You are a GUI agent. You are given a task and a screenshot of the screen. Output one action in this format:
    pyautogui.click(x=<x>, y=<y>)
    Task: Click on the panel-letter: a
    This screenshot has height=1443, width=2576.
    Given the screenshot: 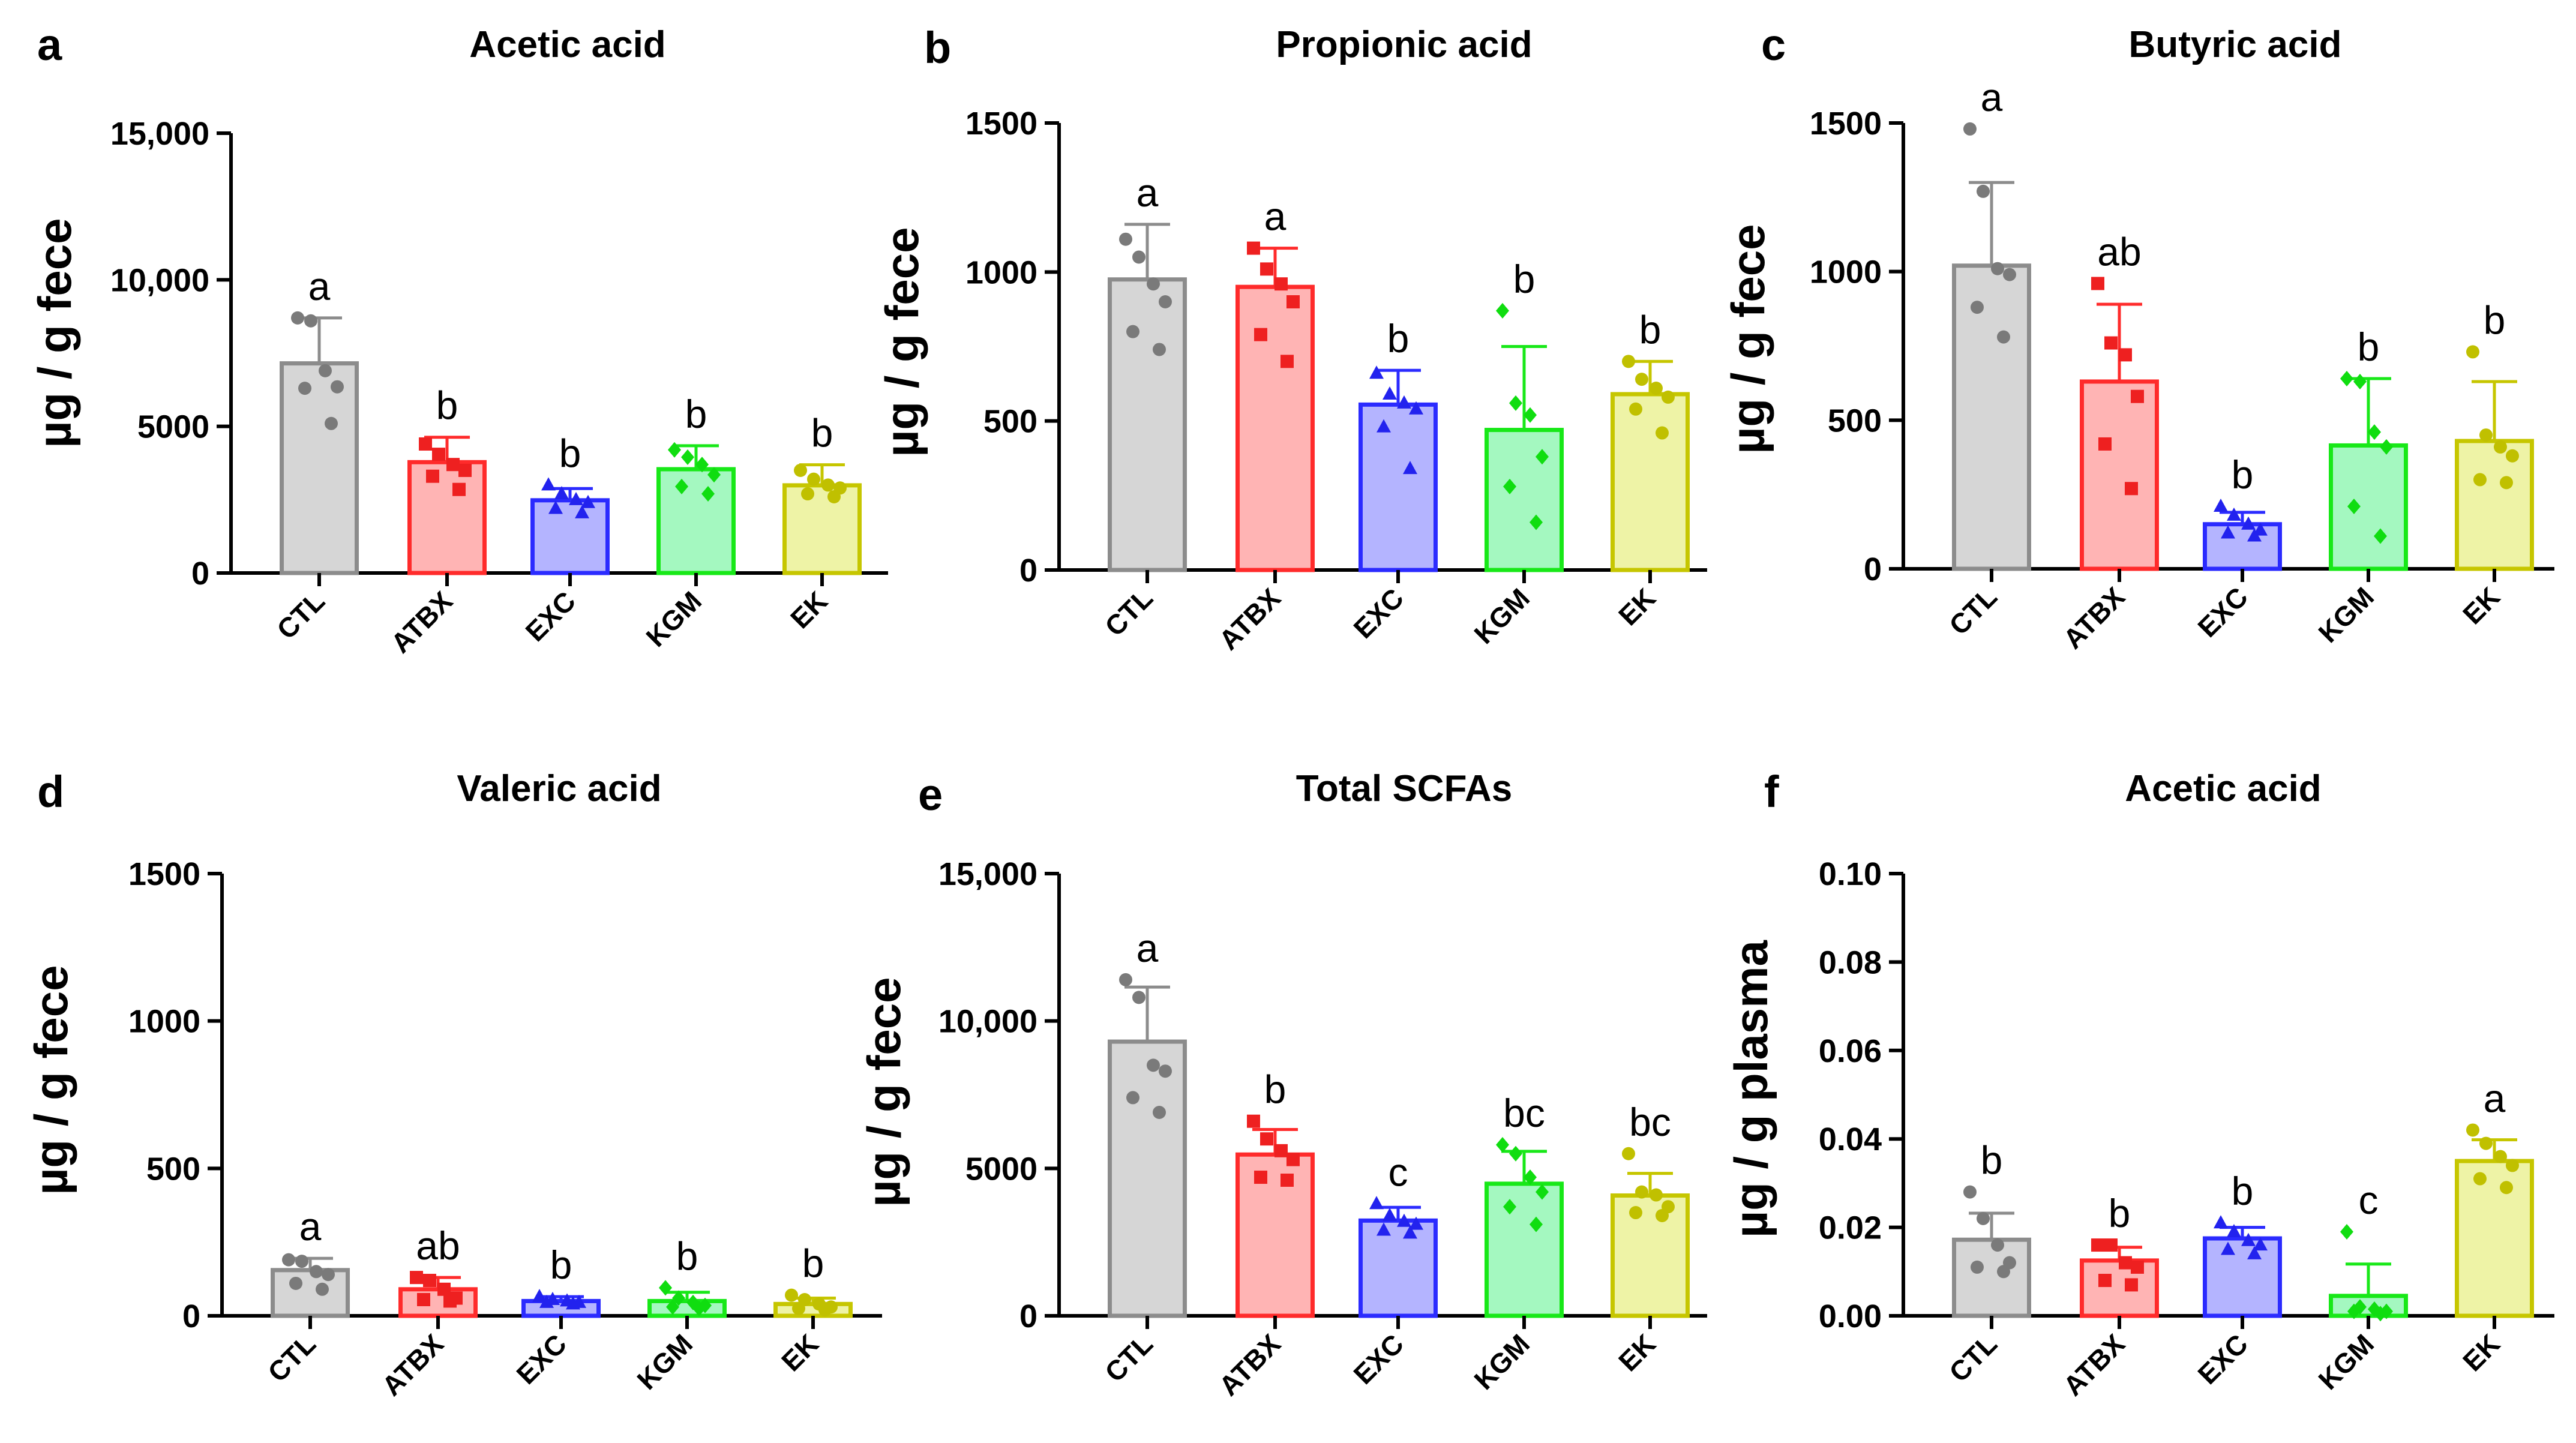 What is the action you would take?
    pyautogui.click(x=49, y=45)
    